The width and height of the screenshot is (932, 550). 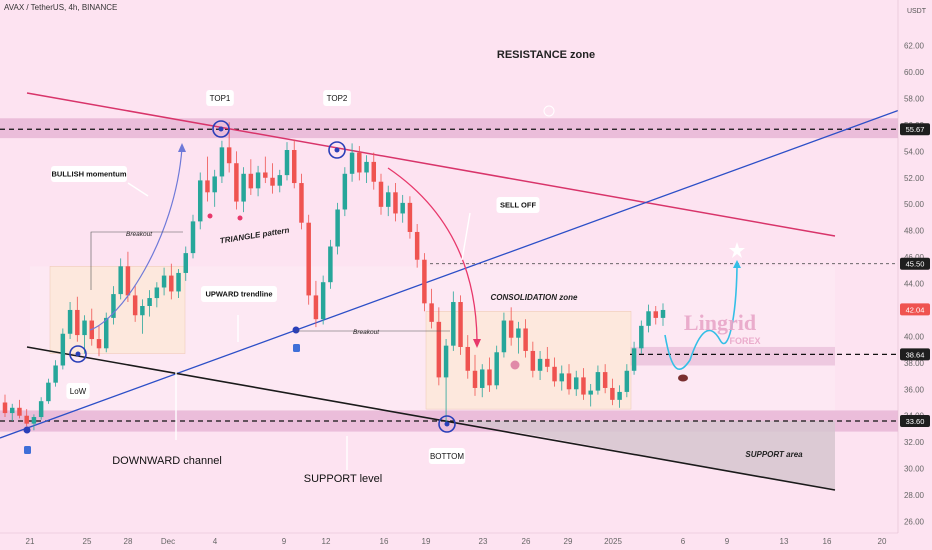 What do you see at coordinates (914, 231) in the screenshot?
I see `y-tick-label-7: 48.00` at bounding box center [914, 231].